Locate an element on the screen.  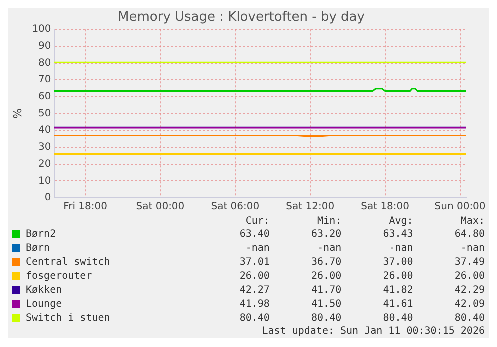
text: 64.80 is located at coordinates (470, 235).